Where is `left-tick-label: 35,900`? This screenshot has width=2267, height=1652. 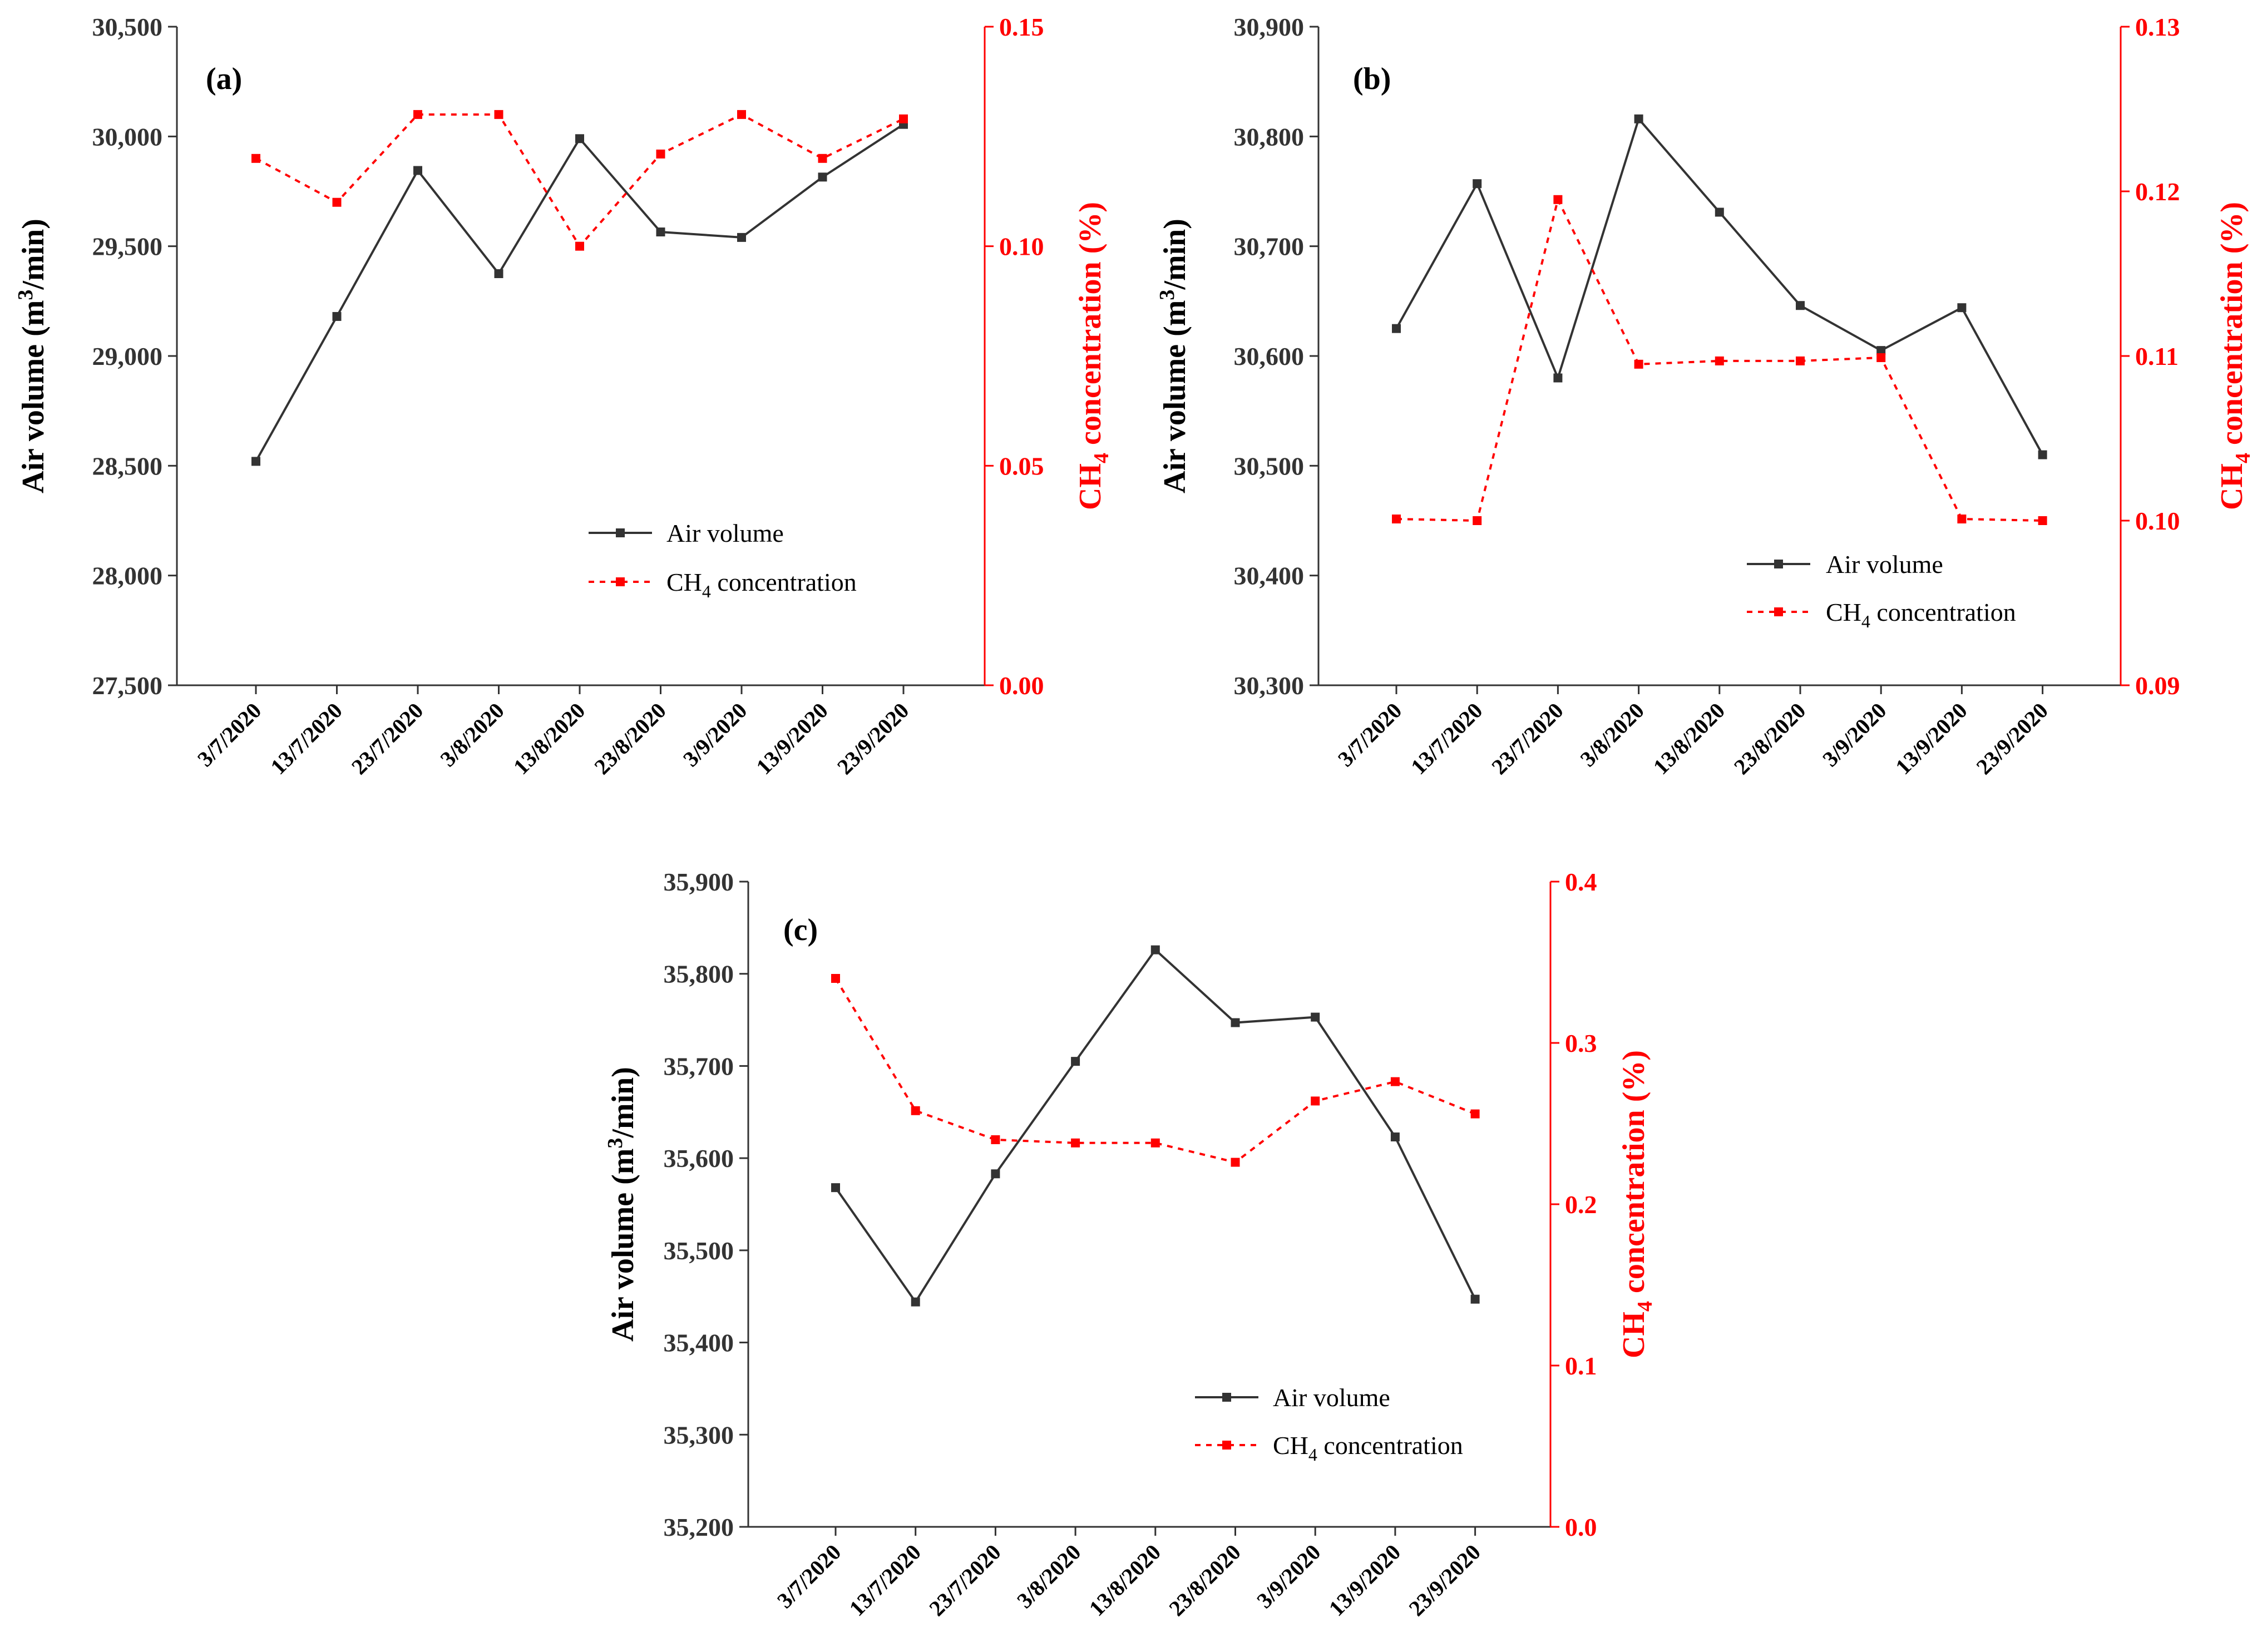 left-tick-label: 35,900 is located at coordinates (699, 882).